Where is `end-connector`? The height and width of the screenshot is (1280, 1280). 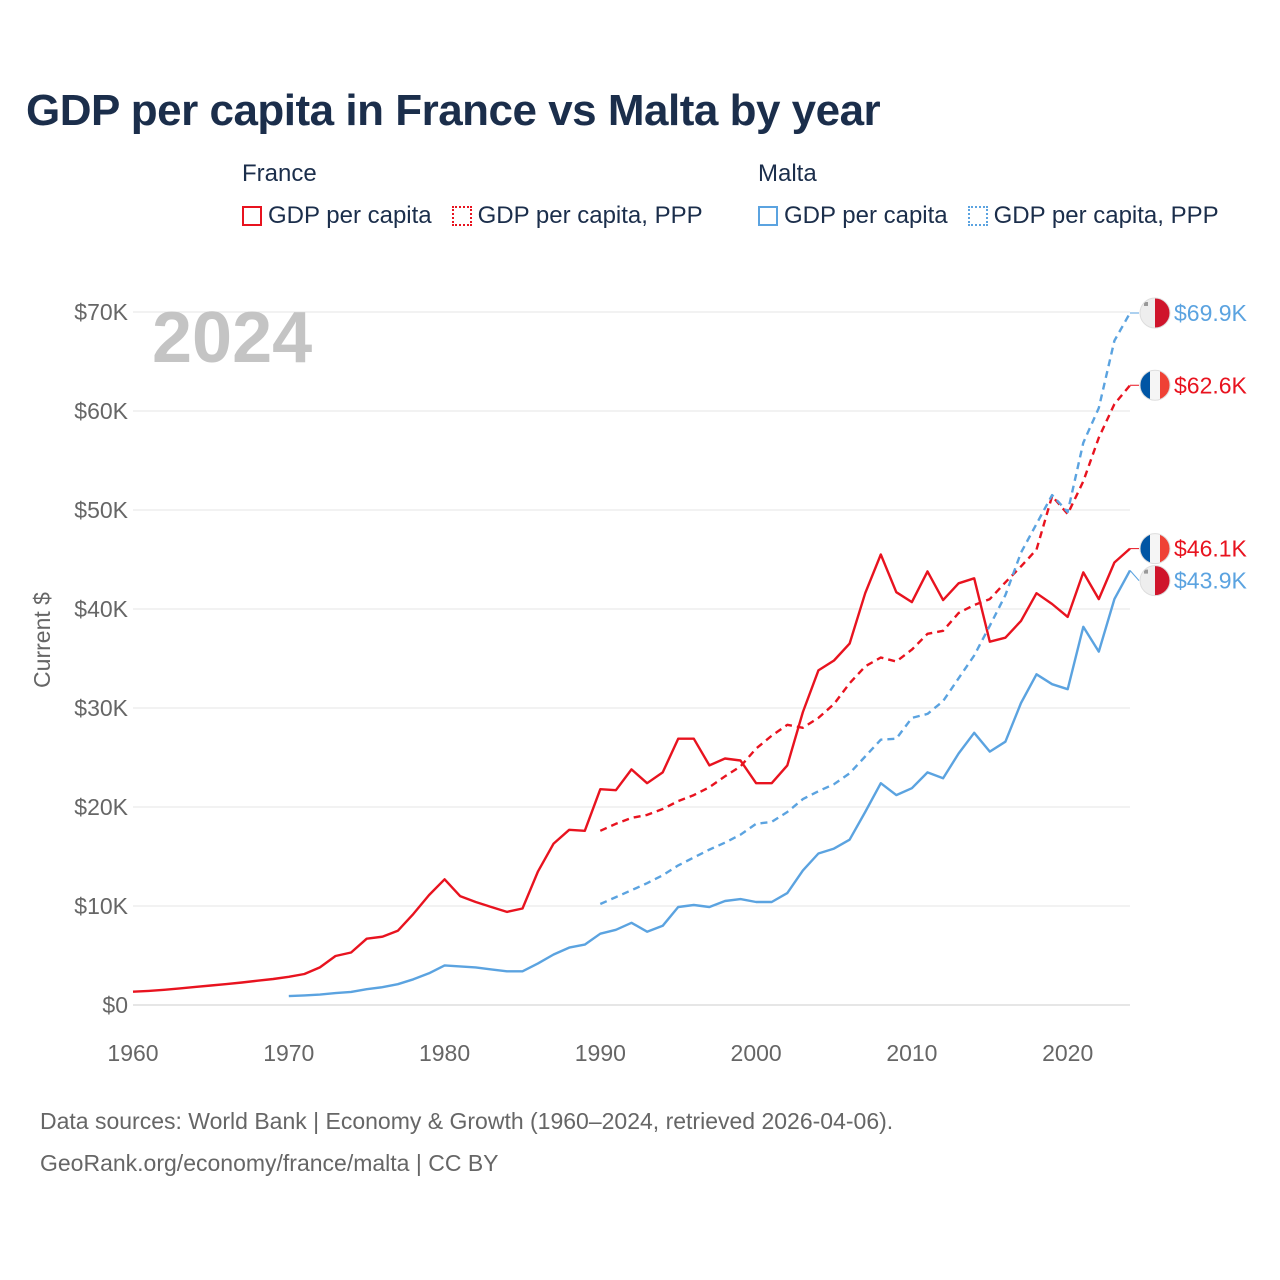
end-connector is located at coordinates (1134, 575).